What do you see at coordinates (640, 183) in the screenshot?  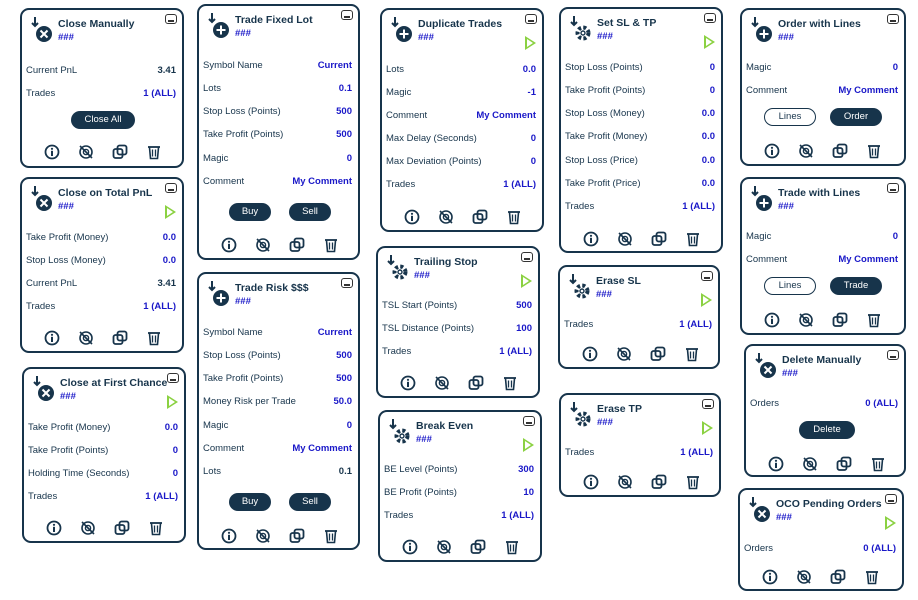 I see `row-take-profit-price: Take Profit (Price) 0.0` at bounding box center [640, 183].